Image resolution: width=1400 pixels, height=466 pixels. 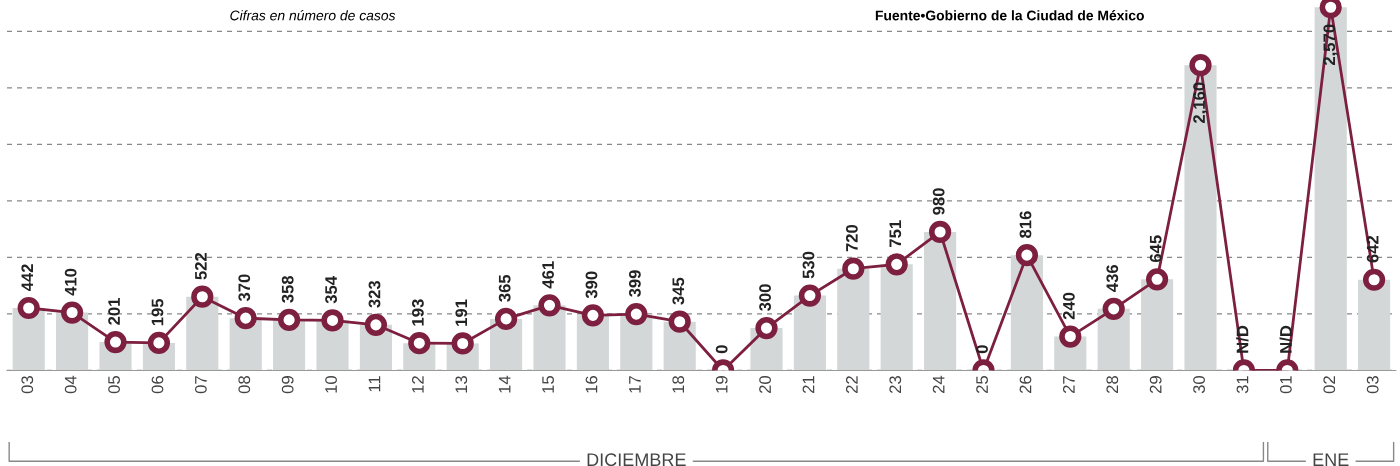 What do you see at coordinates (1112, 278) in the screenshot?
I see `data-label: 436` at bounding box center [1112, 278].